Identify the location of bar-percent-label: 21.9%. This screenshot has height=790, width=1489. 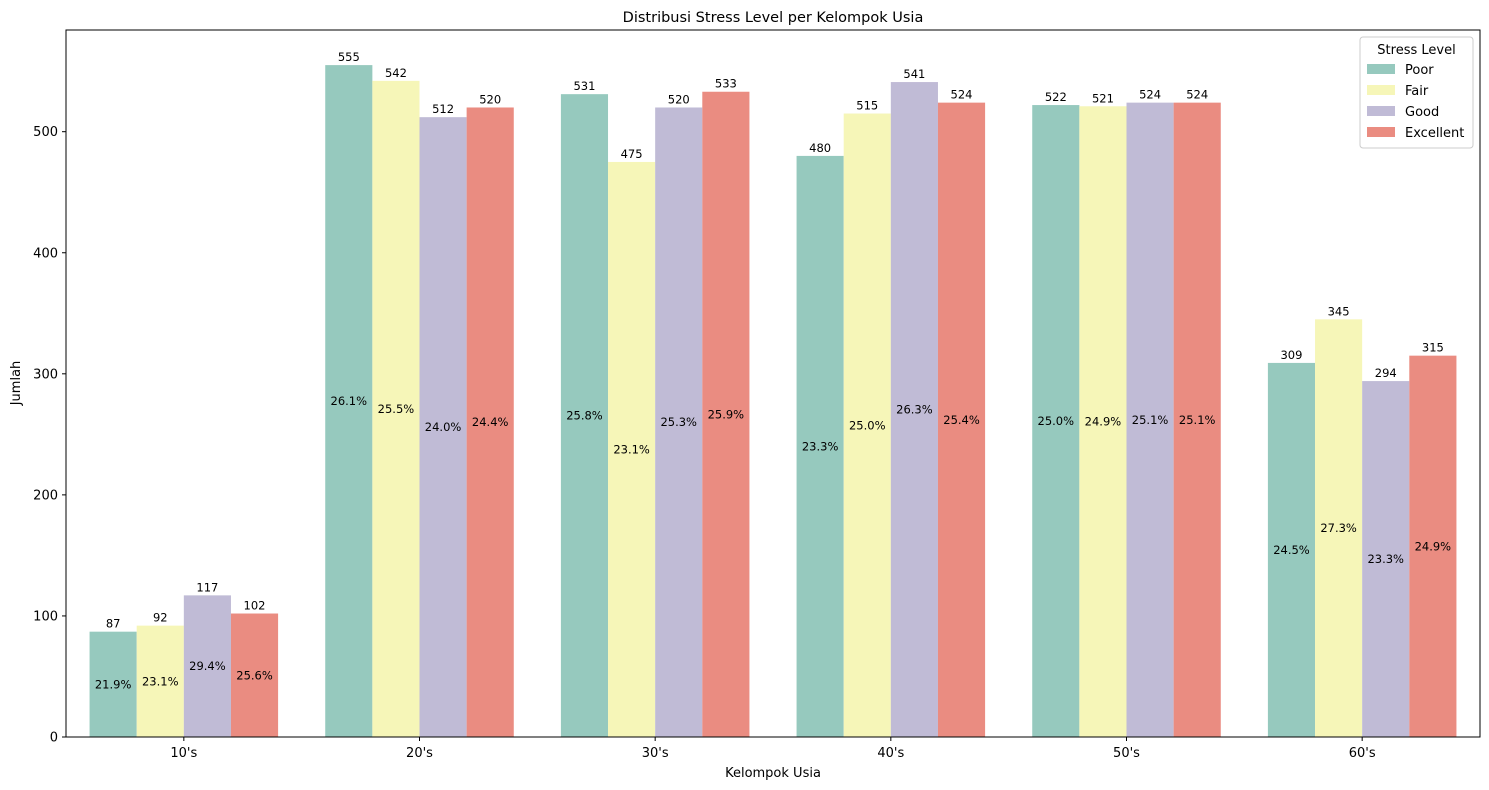
(113, 684).